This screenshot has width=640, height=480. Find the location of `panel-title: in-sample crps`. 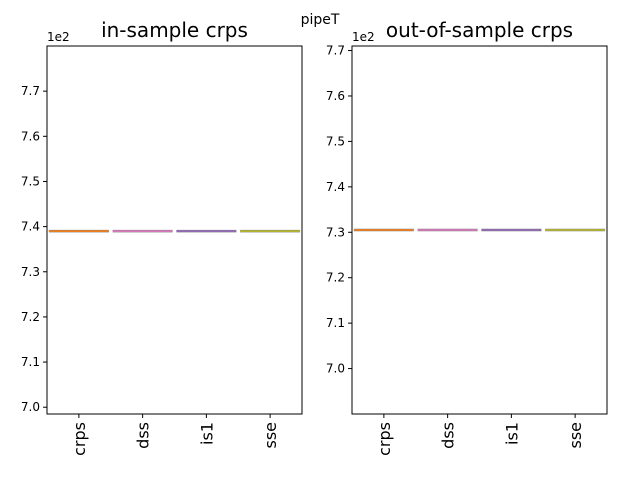

panel-title: in-sample crps is located at coordinates (174, 30).